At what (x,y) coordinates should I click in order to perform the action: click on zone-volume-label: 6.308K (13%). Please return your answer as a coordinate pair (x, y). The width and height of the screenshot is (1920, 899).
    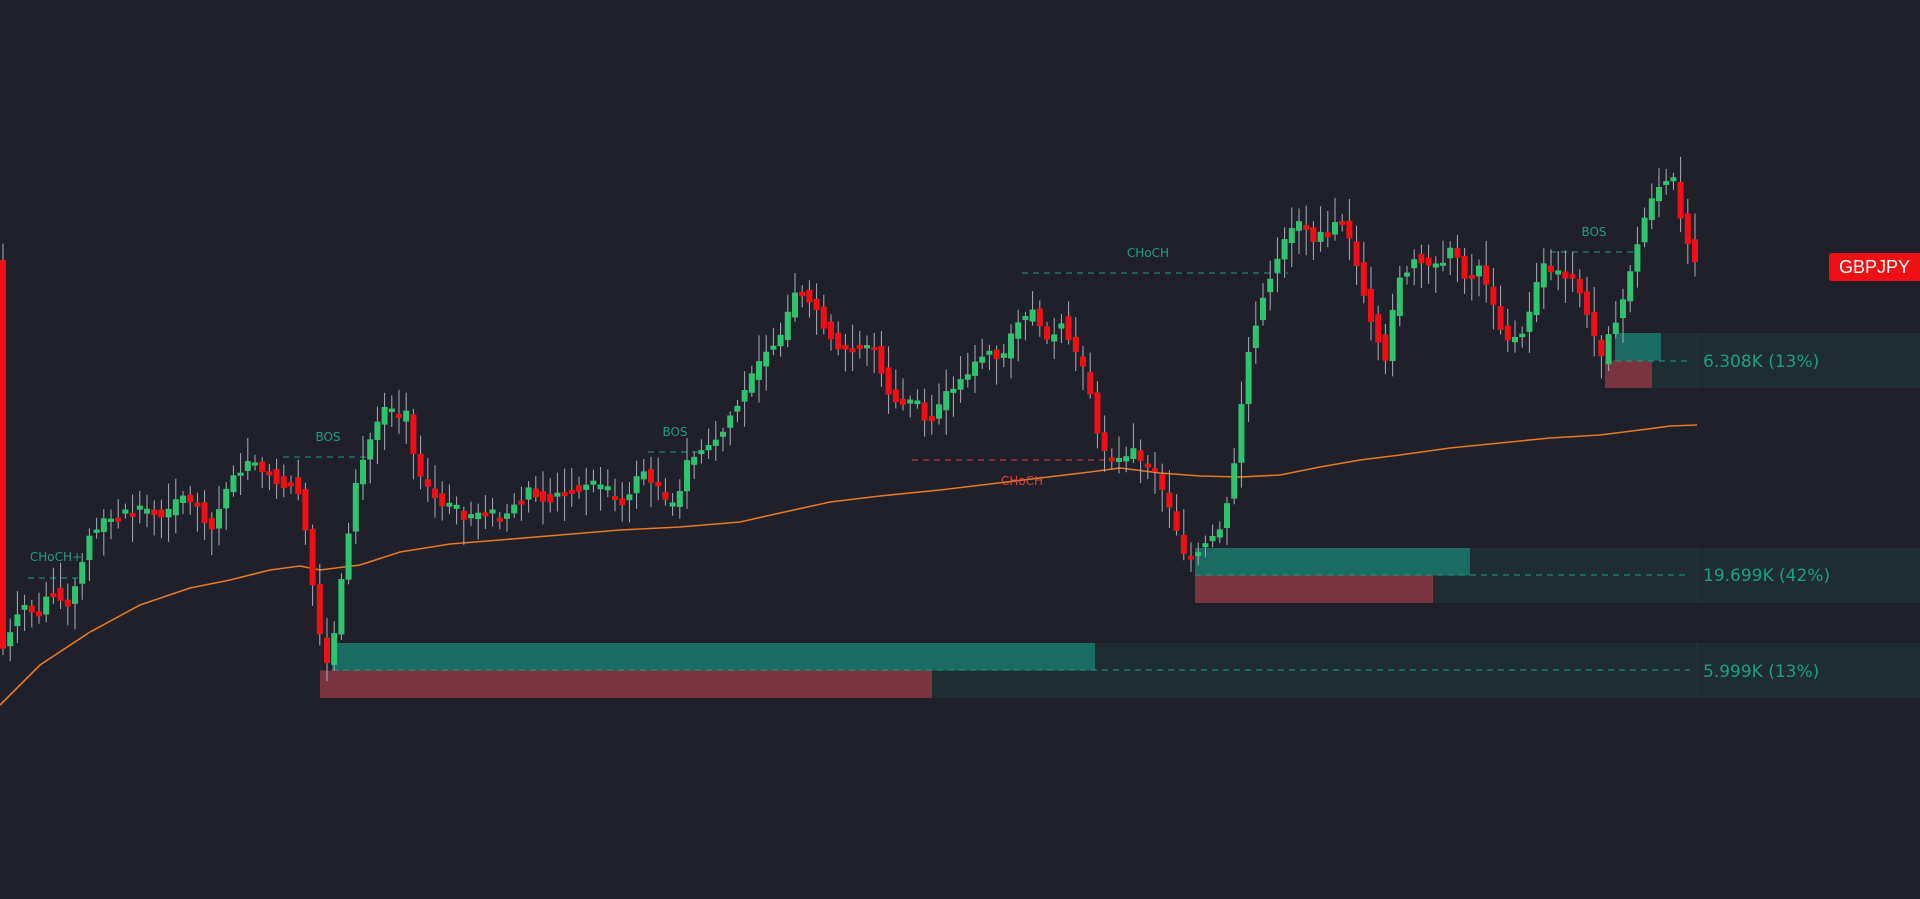
    Looking at the image, I should click on (1761, 362).